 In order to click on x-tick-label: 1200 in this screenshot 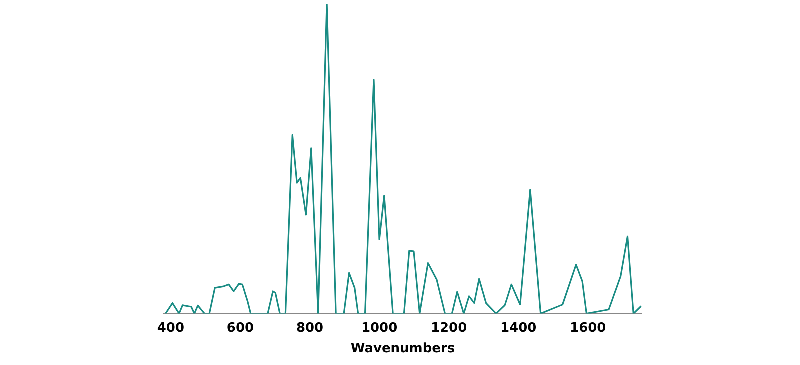, I will do `click(449, 328)`.